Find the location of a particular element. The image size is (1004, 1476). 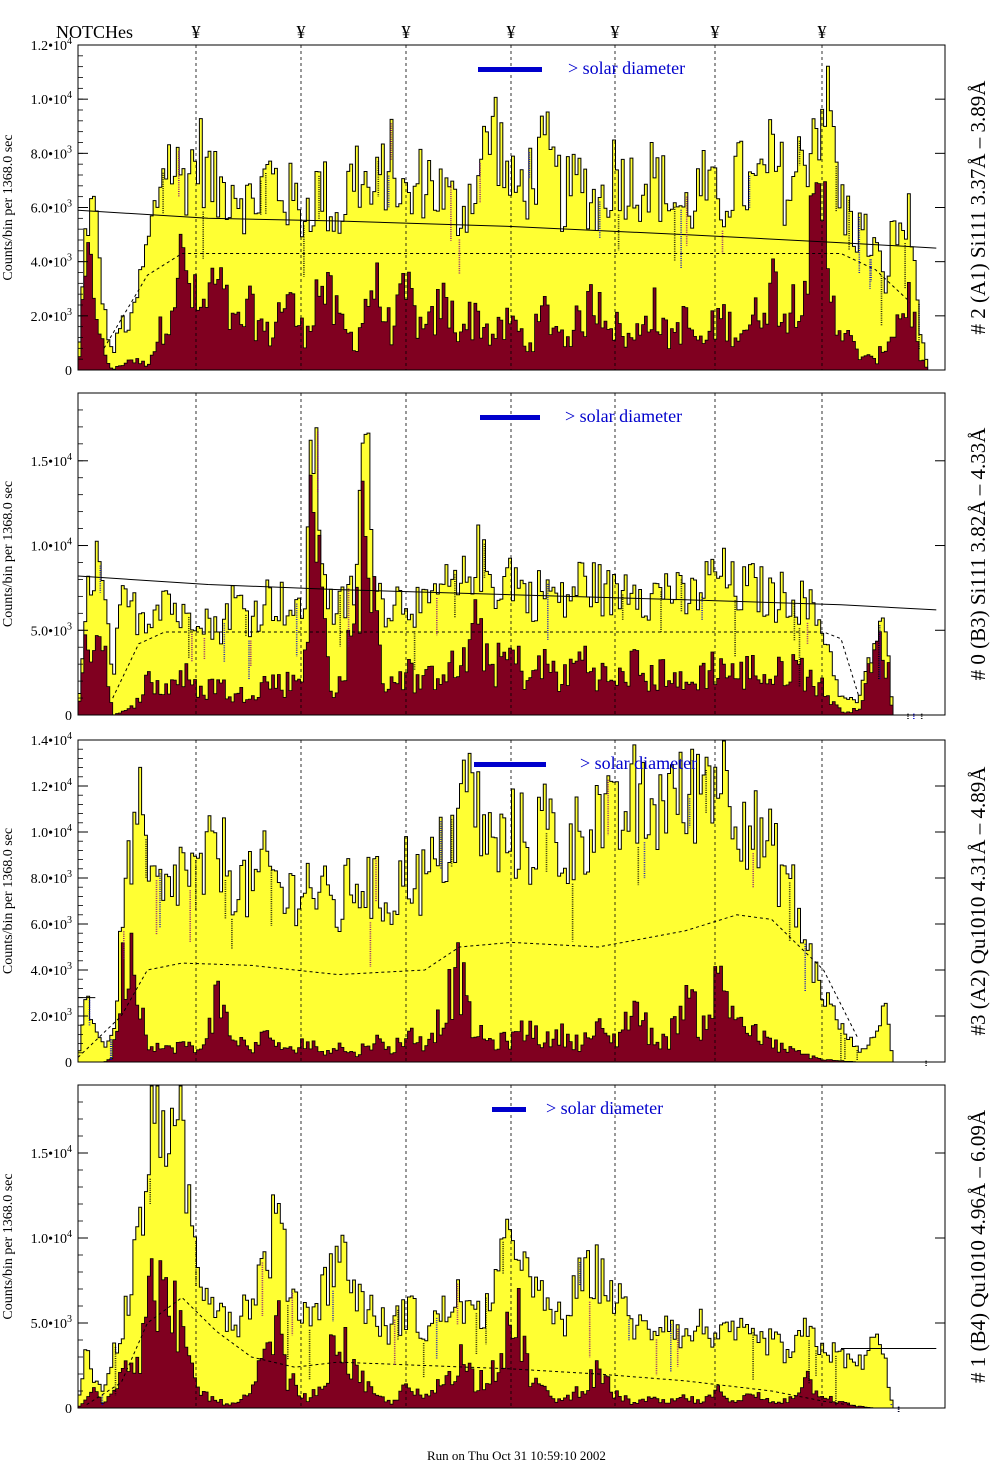

y-tick-label: 1.4•104 is located at coordinates (51, 740).